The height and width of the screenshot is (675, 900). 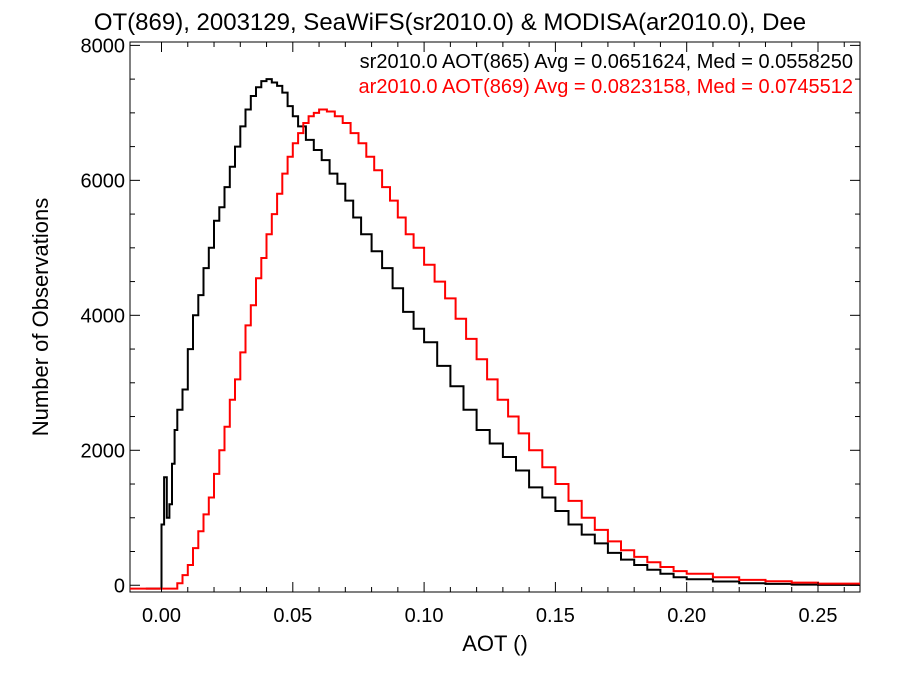 I want to click on y-tick-label: 0, so click(x=119, y=586).